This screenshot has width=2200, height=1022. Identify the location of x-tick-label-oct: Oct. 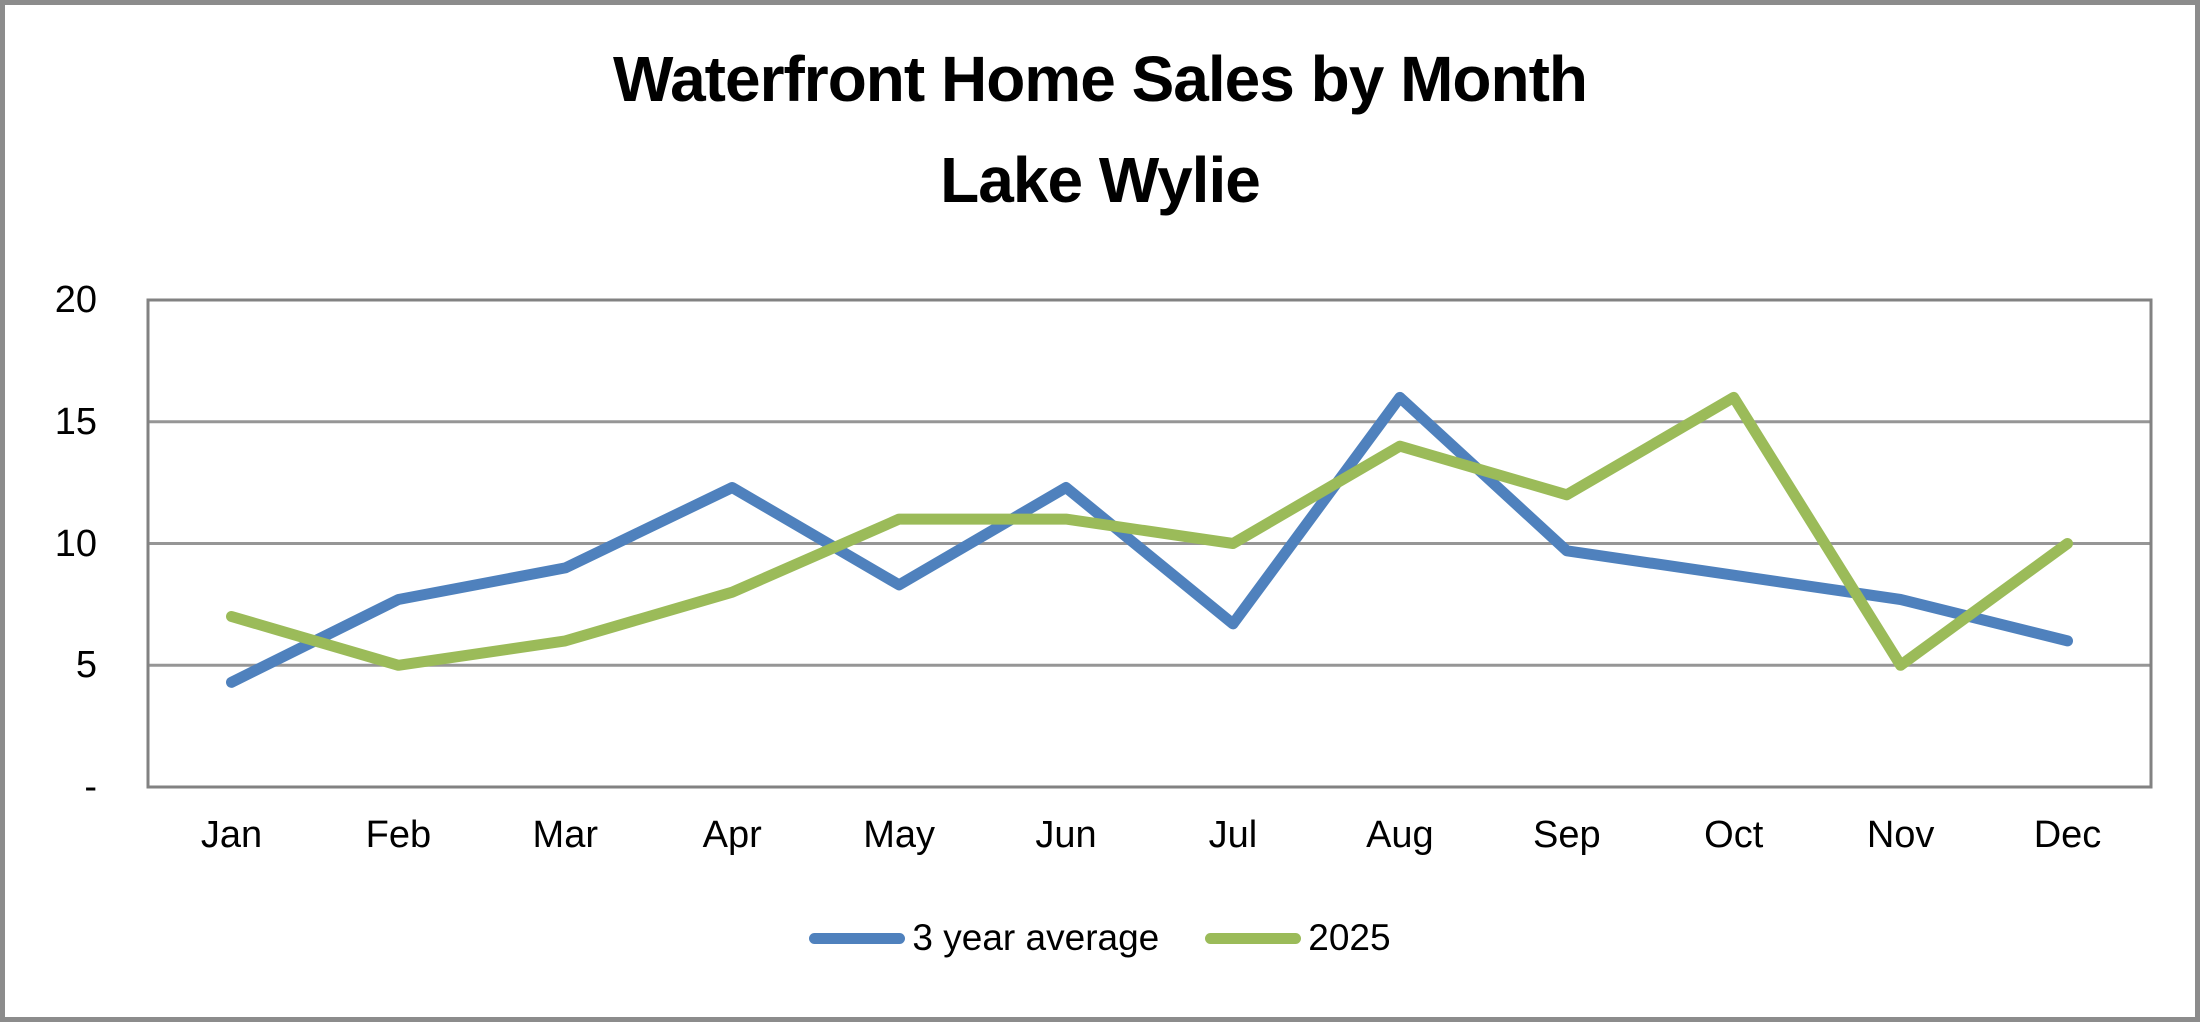
(1734, 835).